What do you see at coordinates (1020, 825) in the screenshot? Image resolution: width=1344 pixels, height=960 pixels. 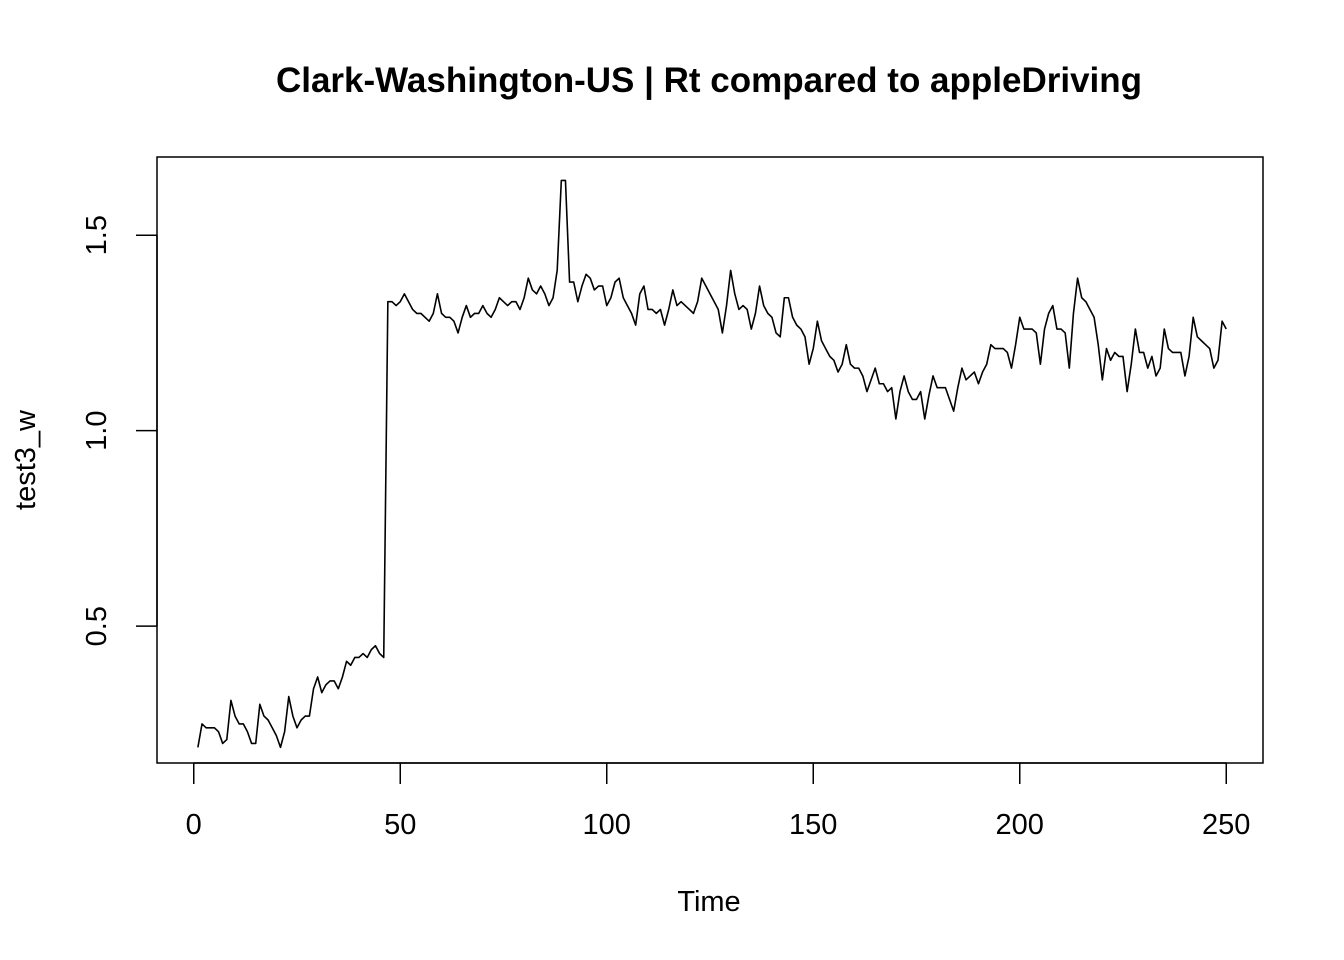 I see `x-tick-label: 200` at bounding box center [1020, 825].